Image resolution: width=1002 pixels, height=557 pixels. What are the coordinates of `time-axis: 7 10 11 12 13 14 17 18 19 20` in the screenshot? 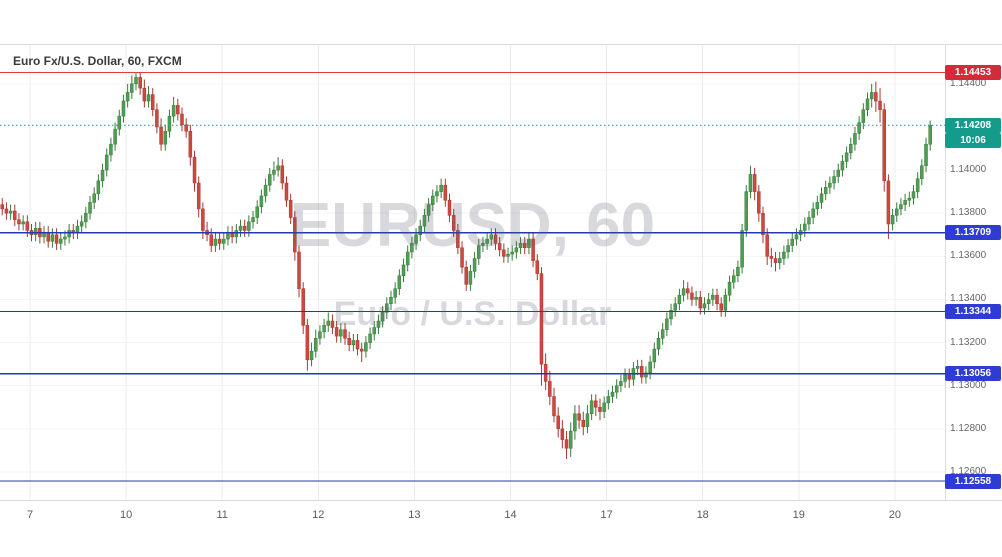 It's located at (501, 528).